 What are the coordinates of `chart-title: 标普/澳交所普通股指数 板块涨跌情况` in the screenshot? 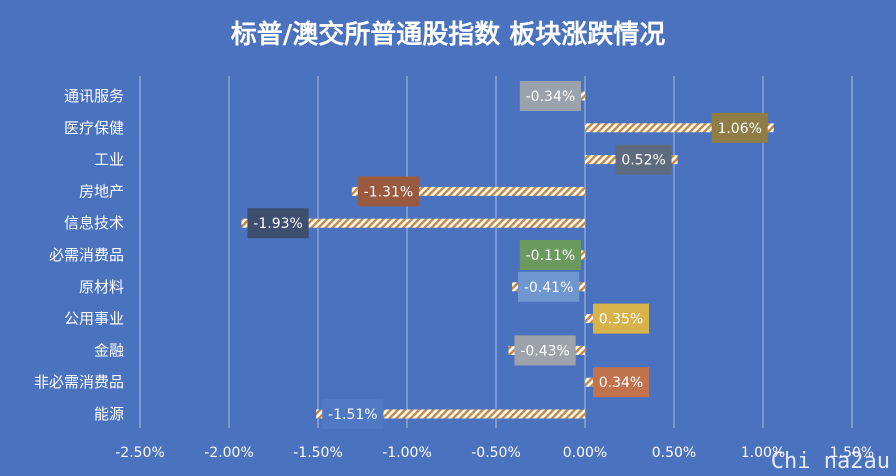 It's located at (448, 34).